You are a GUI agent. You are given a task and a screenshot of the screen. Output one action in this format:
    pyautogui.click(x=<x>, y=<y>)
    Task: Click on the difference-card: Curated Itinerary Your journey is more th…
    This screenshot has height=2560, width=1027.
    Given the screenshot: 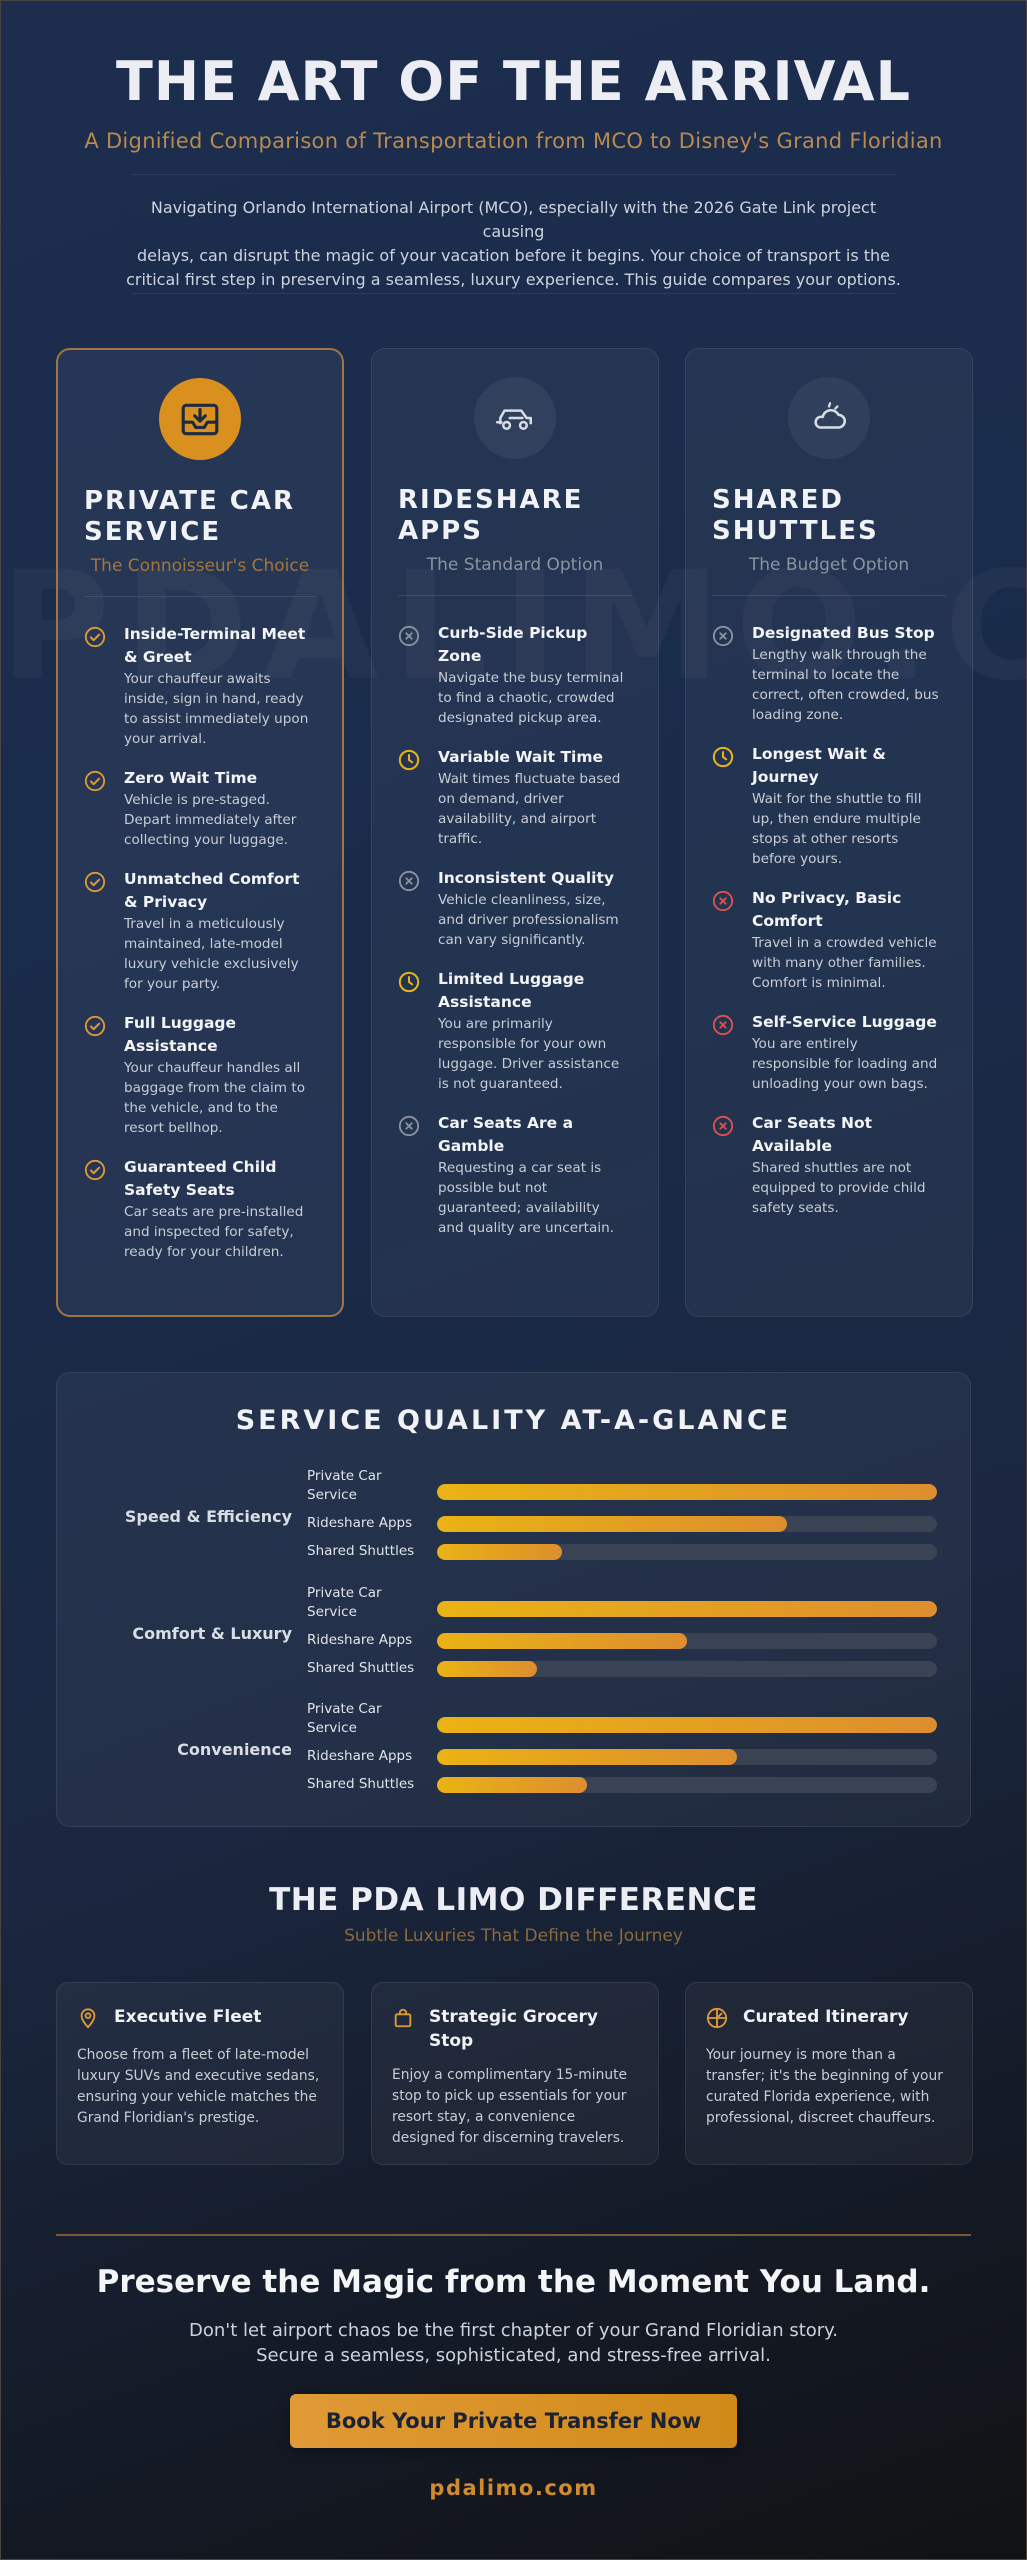 What is the action you would take?
    pyautogui.click(x=829, y=2073)
    